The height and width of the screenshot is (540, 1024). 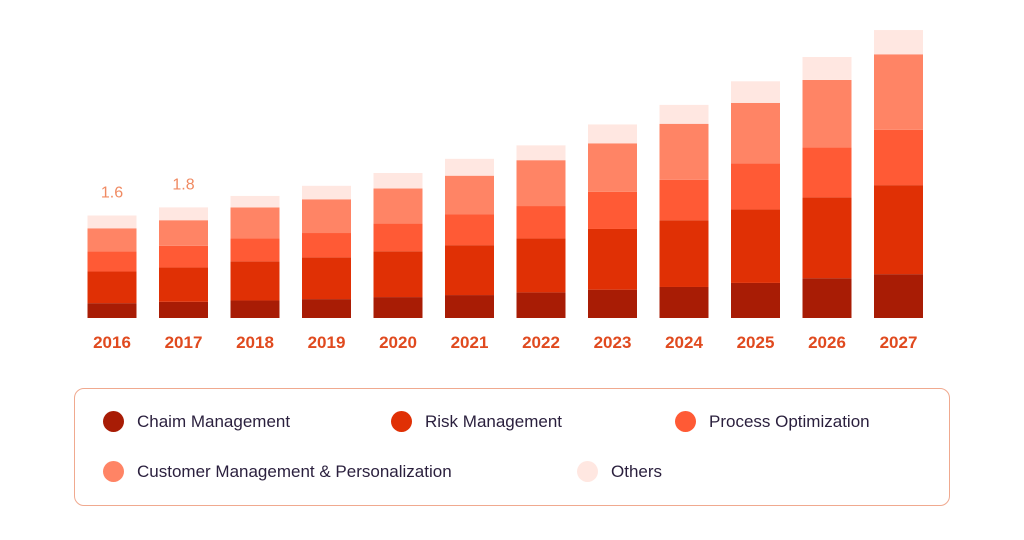 What do you see at coordinates (398, 342) in the screenshot?
I see `x-tick-label: 2020` at bounding box center [398, 342].